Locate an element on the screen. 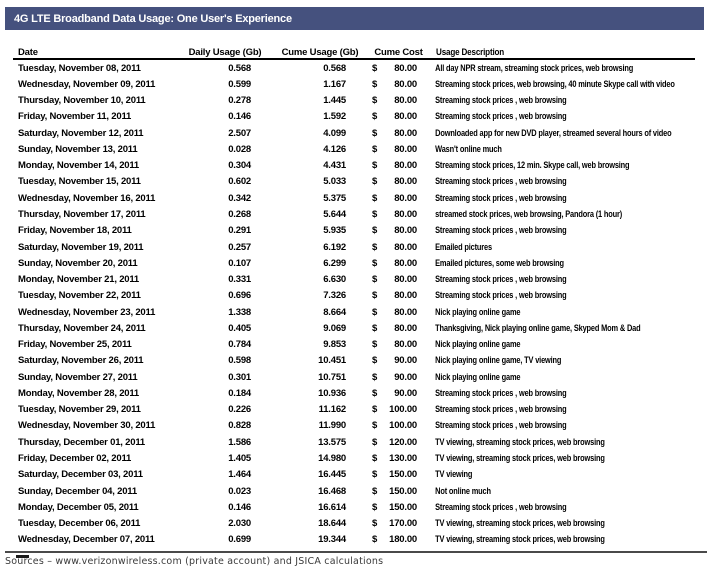 The image size is (709, 576). cell-cume-usage: 6.192 is located at coordinates (334, 247).